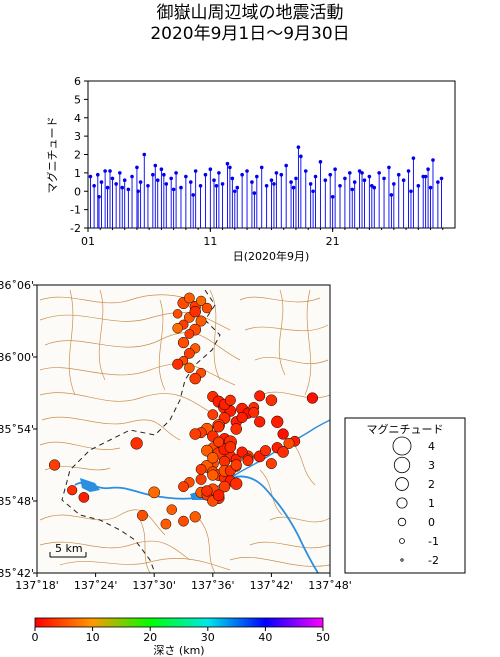 The image size is (500, 657). What do you see at coordinates (93, 637) in the screenshot?
I see `colorbar-tick-label: 10` at bounding box center [93, 637].